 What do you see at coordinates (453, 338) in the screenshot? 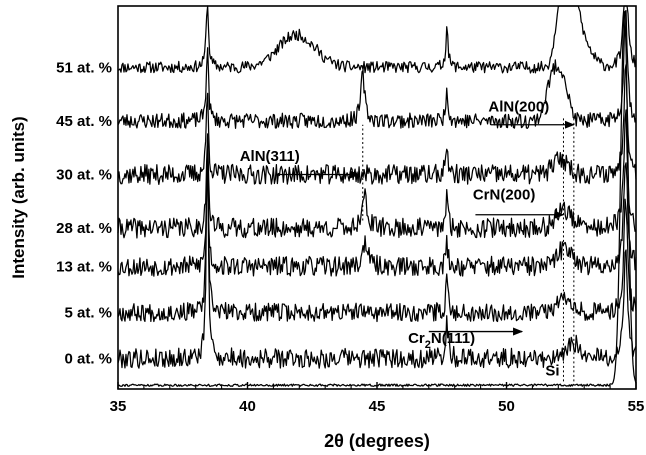
I see `annotation-tail: N(111)` at bounding box center [453, 338].